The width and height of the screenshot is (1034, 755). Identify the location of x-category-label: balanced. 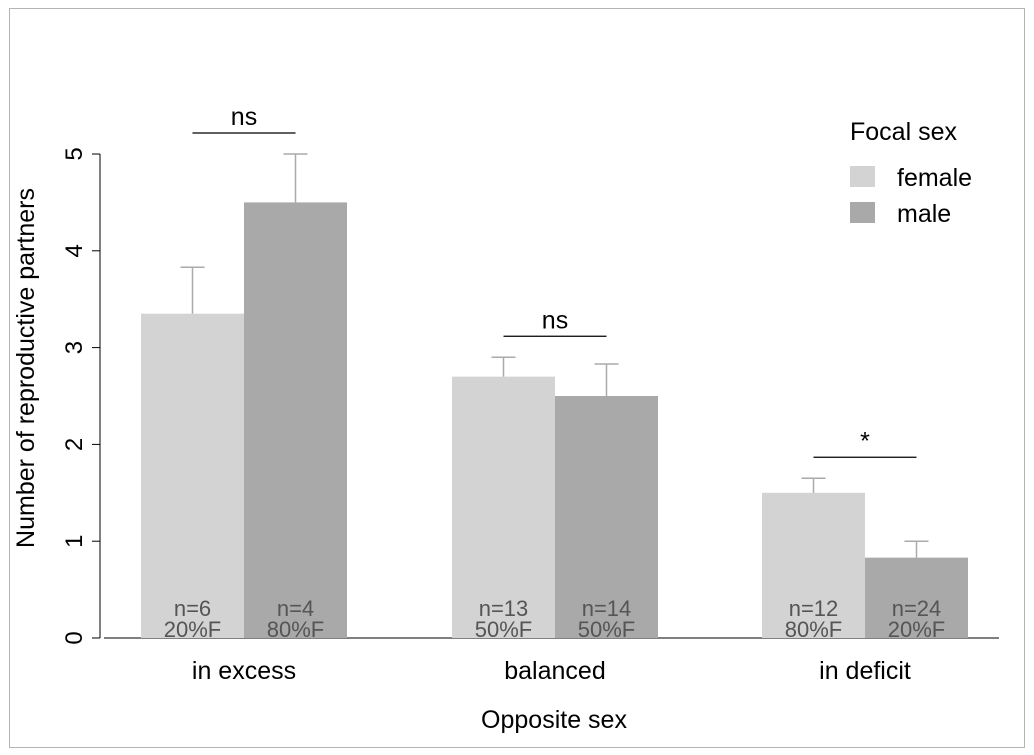
(554, 671).